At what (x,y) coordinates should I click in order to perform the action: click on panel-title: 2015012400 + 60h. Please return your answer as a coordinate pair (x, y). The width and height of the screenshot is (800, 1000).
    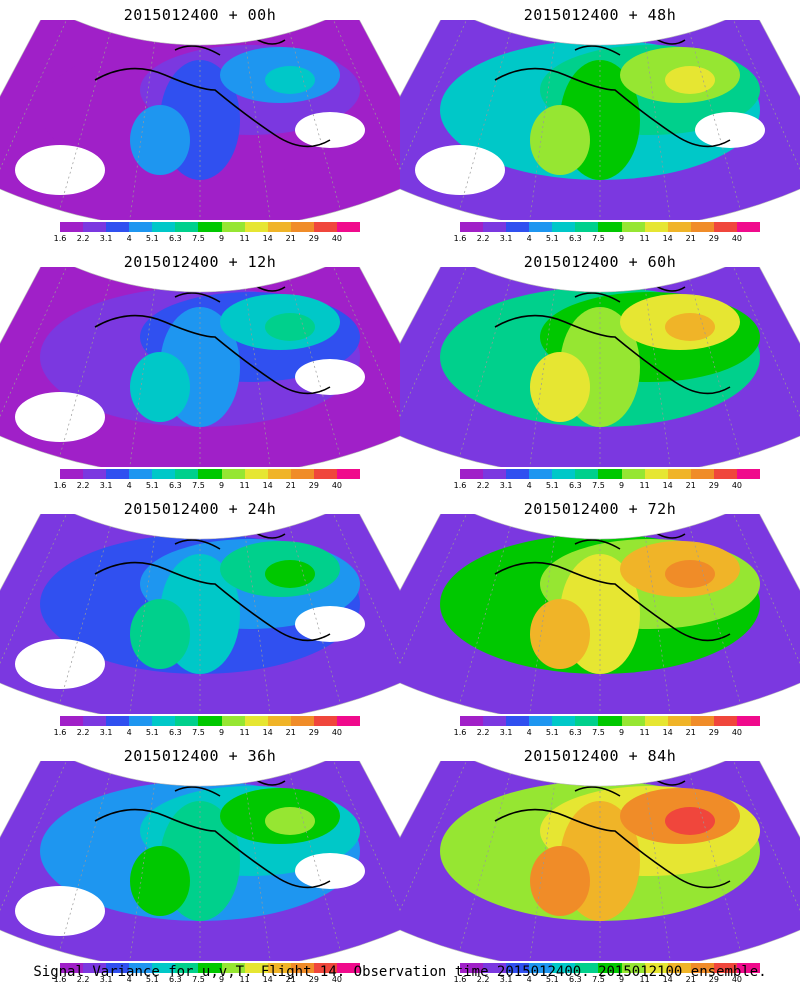
    Looking at the image, I should click on (600, 262).